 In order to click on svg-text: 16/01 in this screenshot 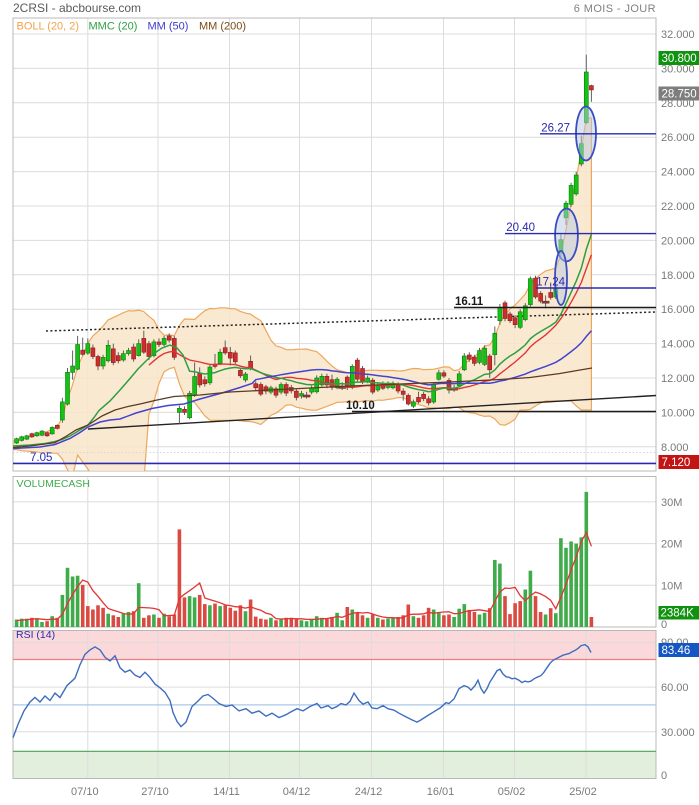, I will do `click(441, 792)`.